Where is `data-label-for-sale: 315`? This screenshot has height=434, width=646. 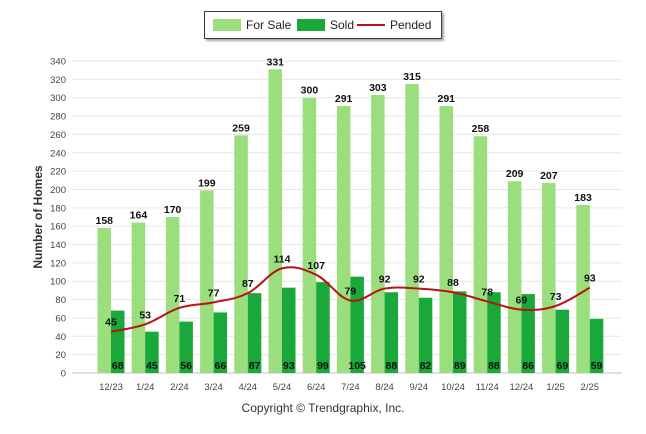
data-label-for-sale: 315 is located at coordinates (412, 77).